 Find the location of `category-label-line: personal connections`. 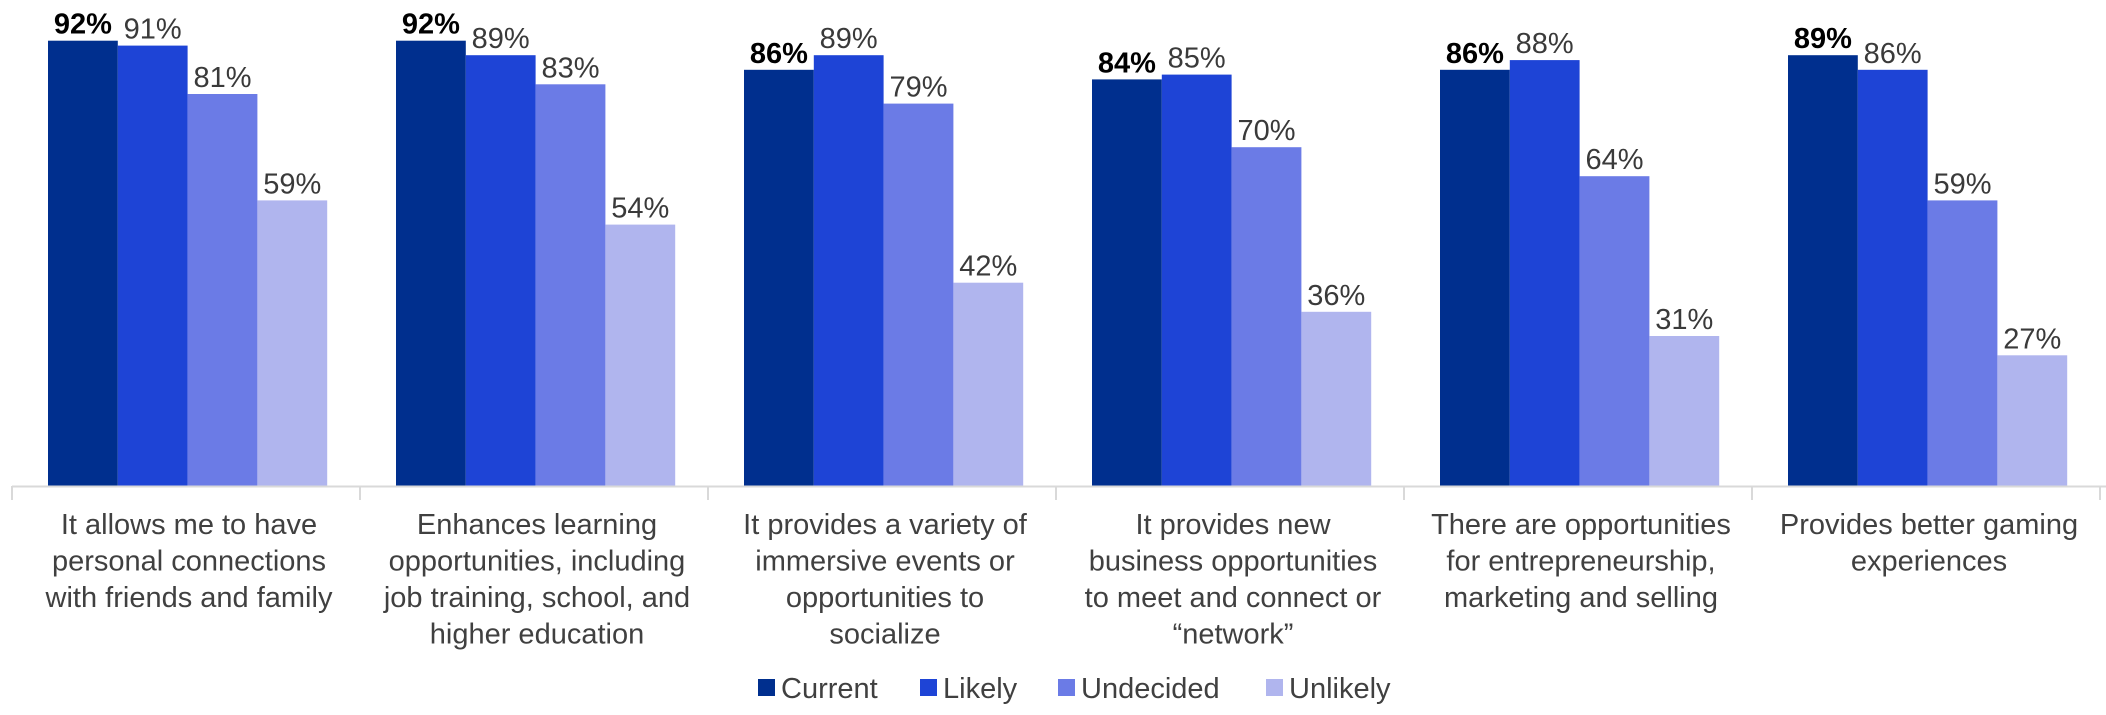

category-label-line: personal connections is located at coordinates (189, 562).